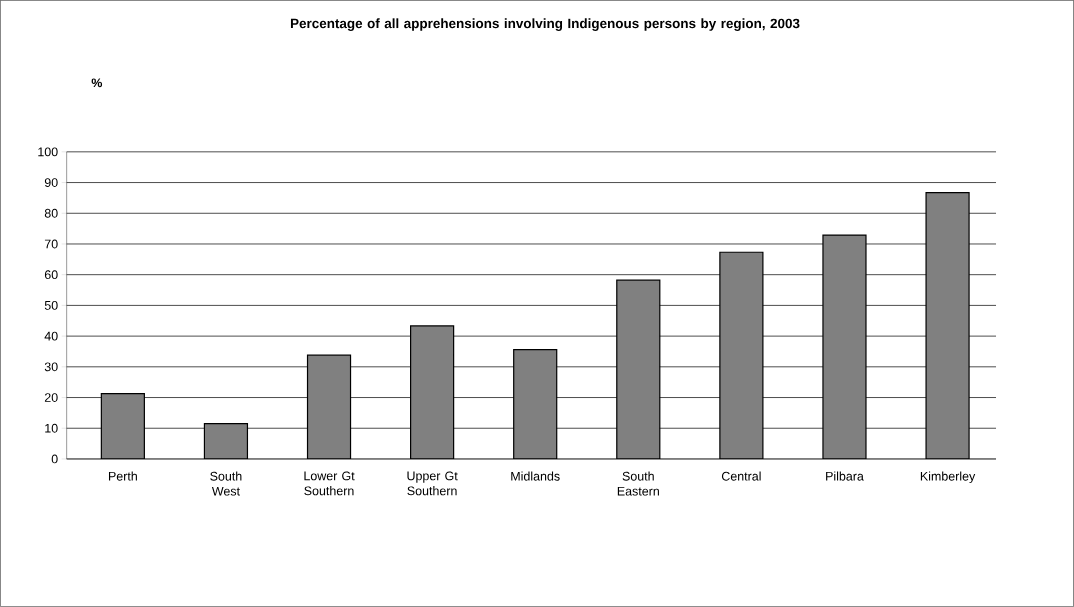 This screenshot has width=1074, height=607. I want to click on y-tick-label: 40, so click(51, 336).